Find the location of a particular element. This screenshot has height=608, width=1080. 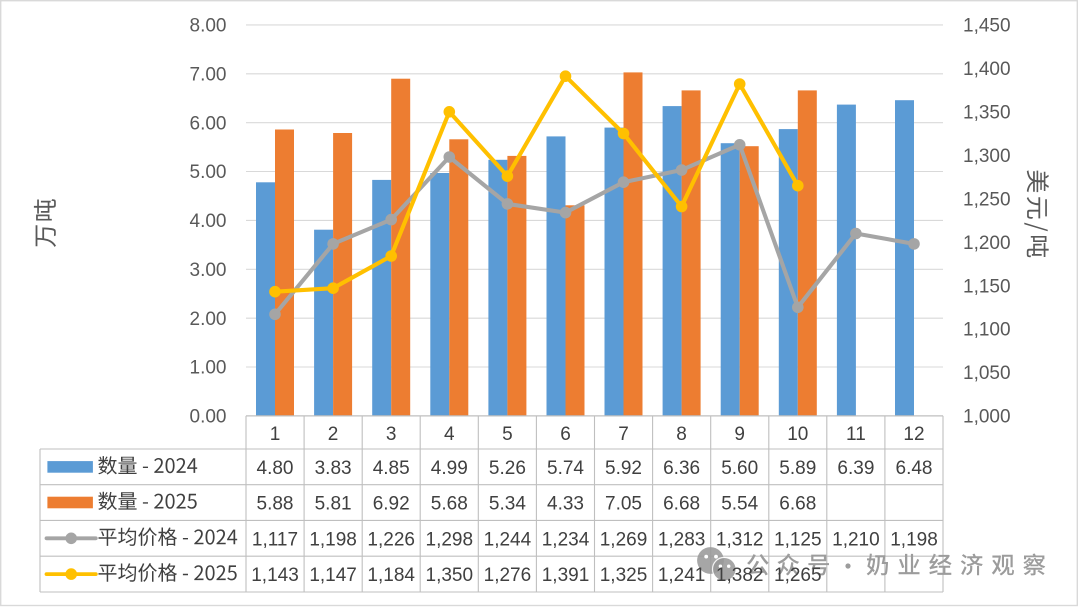

svg-text: 3.00 is located at coordinates (208, 270).